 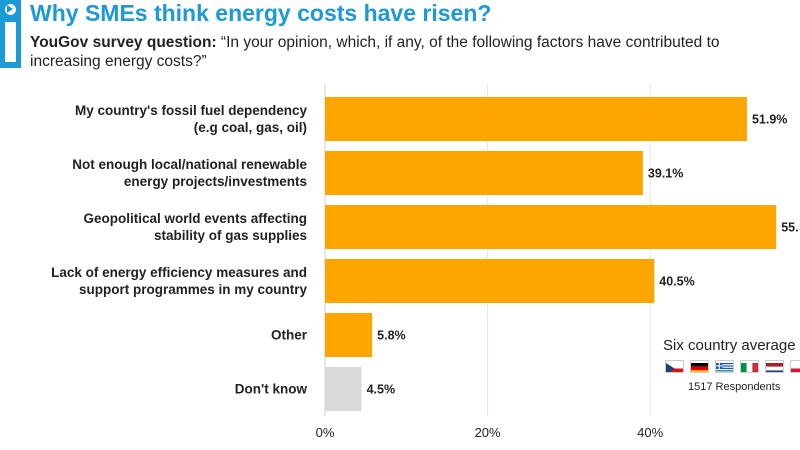 What do you see at coordinates (123, 42) in the screenshot?
I see `subtitle-prefix: YouGov survey question:` at bounding box center [123, 42].